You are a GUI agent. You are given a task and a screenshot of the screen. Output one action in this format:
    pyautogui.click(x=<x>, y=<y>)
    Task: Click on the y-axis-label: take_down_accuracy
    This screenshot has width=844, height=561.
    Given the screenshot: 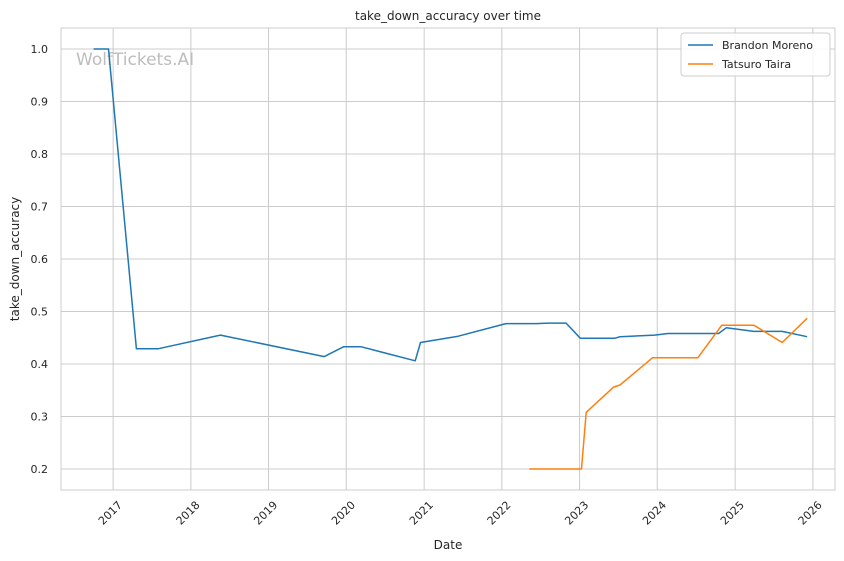 What is the action you would take?
    pyautogui.click(x=15, y=259)
    